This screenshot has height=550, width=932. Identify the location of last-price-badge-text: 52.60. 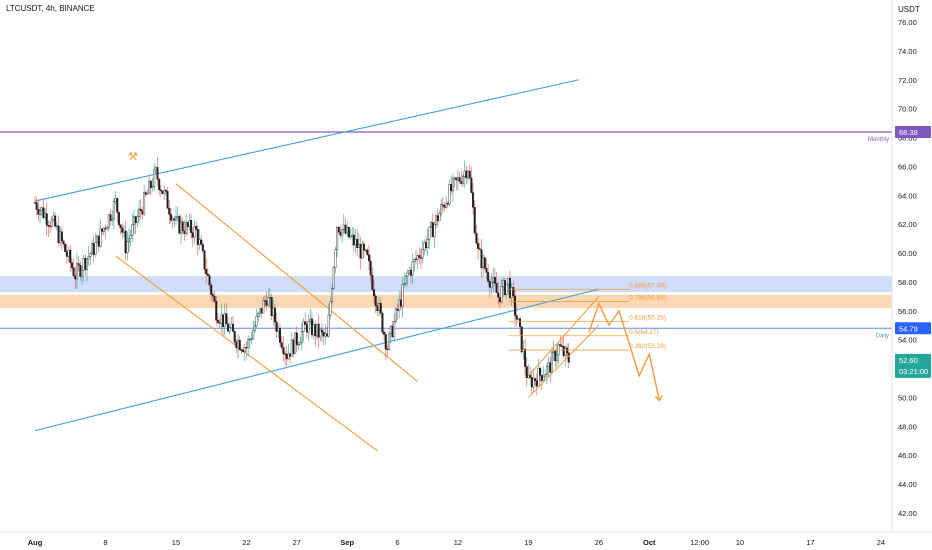
(908, 360).